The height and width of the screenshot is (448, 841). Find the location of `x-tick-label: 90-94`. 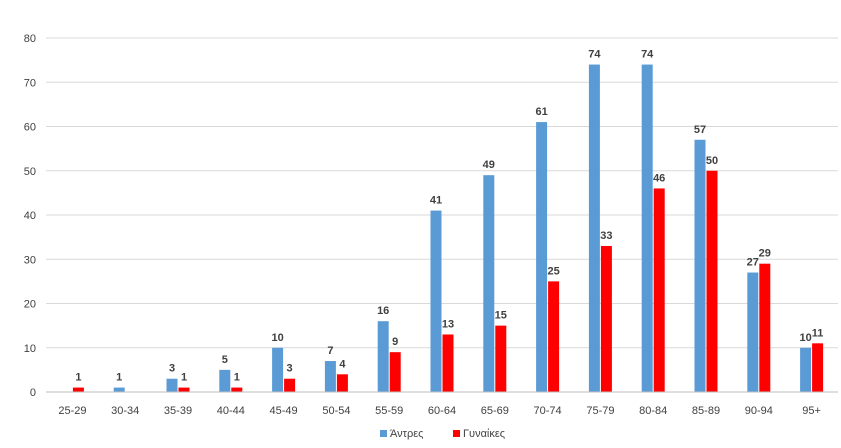

x-tick-label: 90-94 is located at coordinates (759, 411).